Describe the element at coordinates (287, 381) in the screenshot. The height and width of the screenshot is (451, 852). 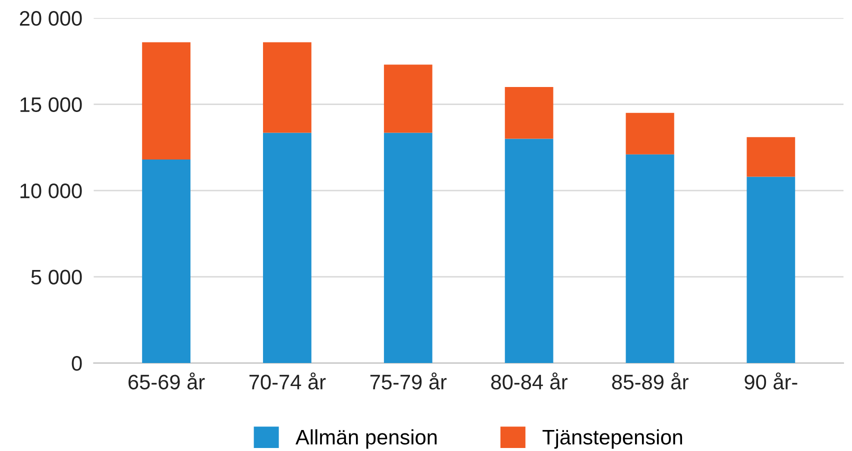
I see `x-tick-label: 70-74 år` at that location.